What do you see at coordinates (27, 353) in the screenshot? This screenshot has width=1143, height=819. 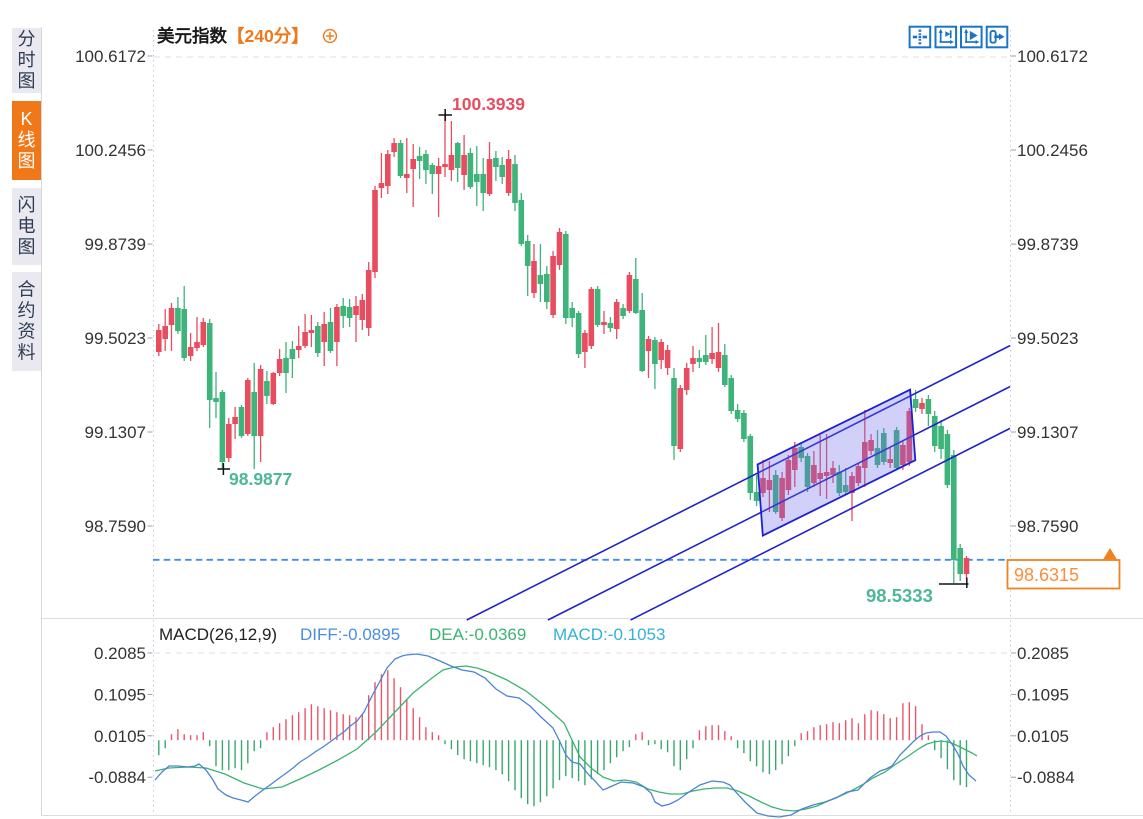 I see `svg-text: 料` at bounding box center [27, 353].